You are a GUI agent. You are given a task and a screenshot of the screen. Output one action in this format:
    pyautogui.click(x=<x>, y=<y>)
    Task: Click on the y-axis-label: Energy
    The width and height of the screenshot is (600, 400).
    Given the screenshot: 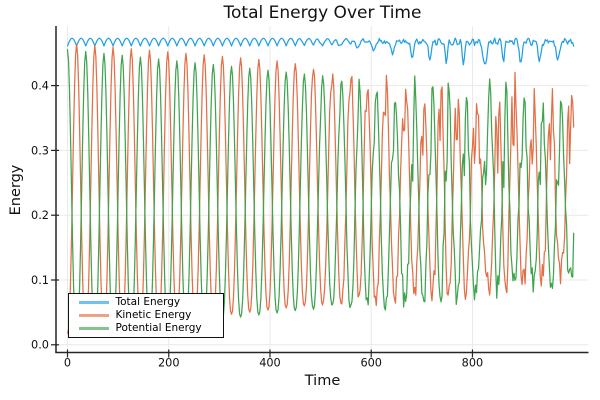 What is the action you would take?
    pyautogui.click(x=16, y=190)
    